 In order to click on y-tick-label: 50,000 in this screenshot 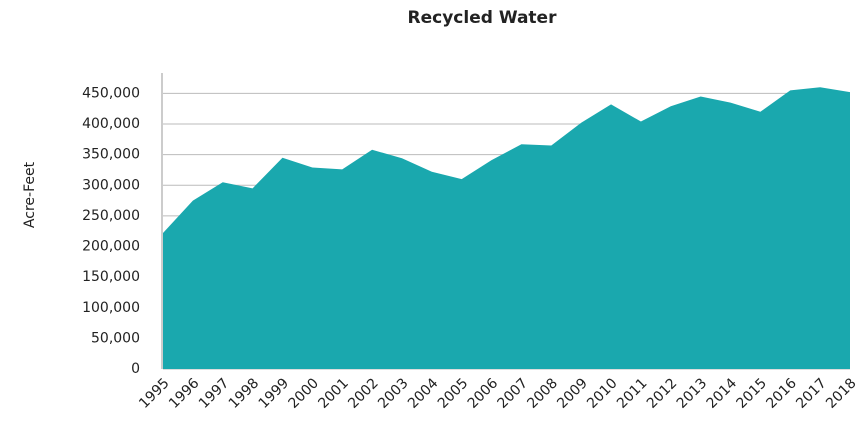, I will do `click(115, 338)`.